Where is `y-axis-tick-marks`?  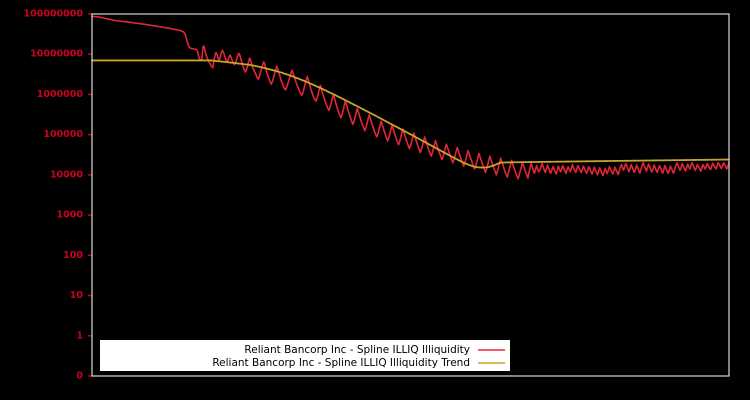
y-axis-tick-marks is located at coordinates (90, 195).